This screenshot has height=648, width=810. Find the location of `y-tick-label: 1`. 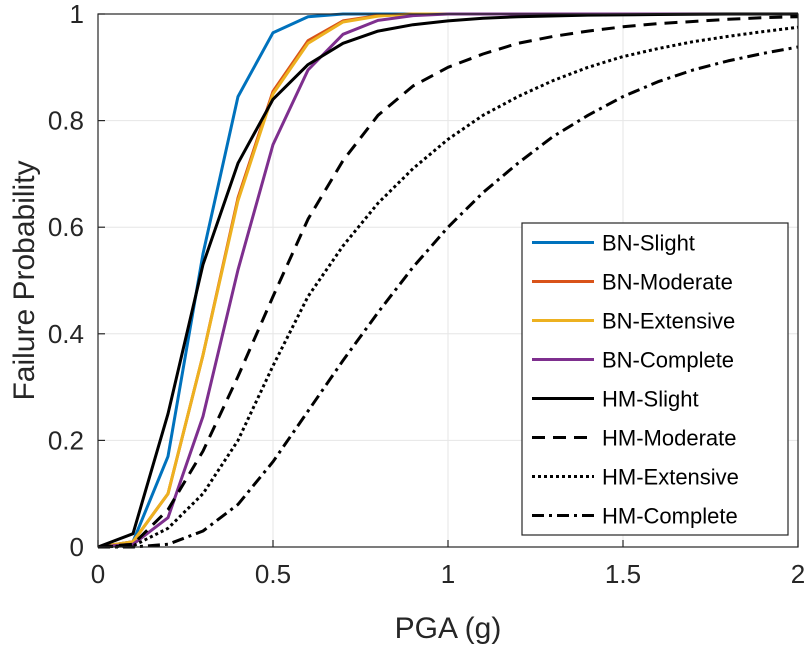

y-tick-label: 1 is located at coordinates (77, 14).